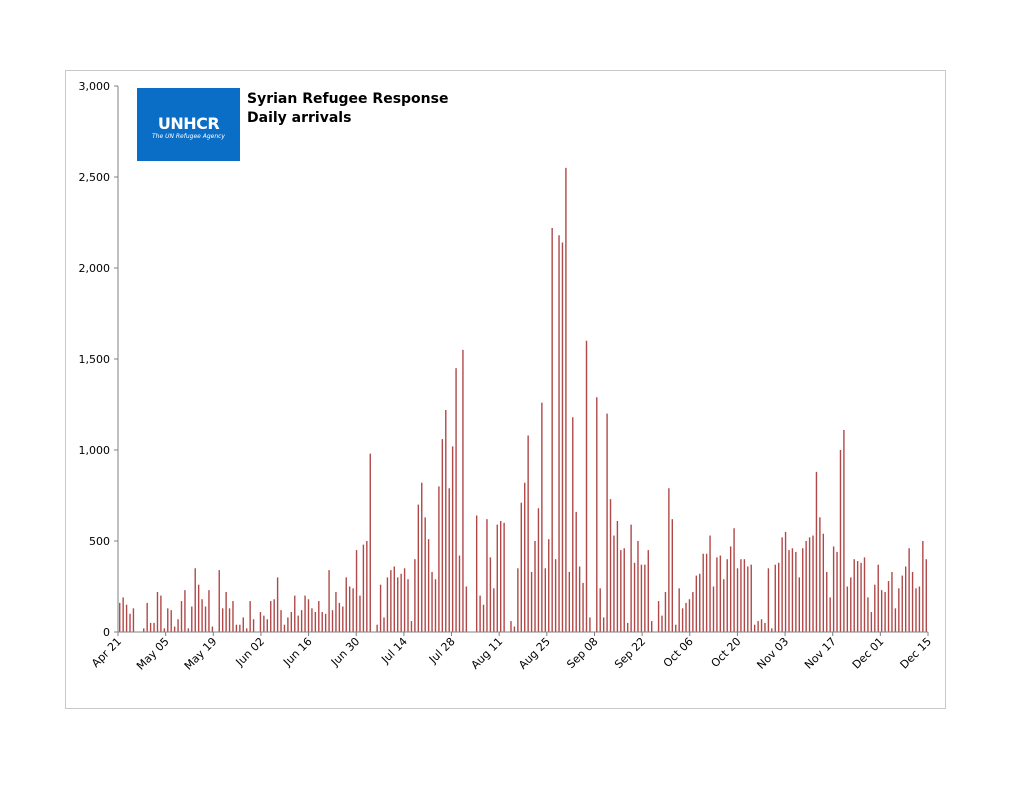  I want to click on x-tick-label: Jul 28, so click(442, 651).